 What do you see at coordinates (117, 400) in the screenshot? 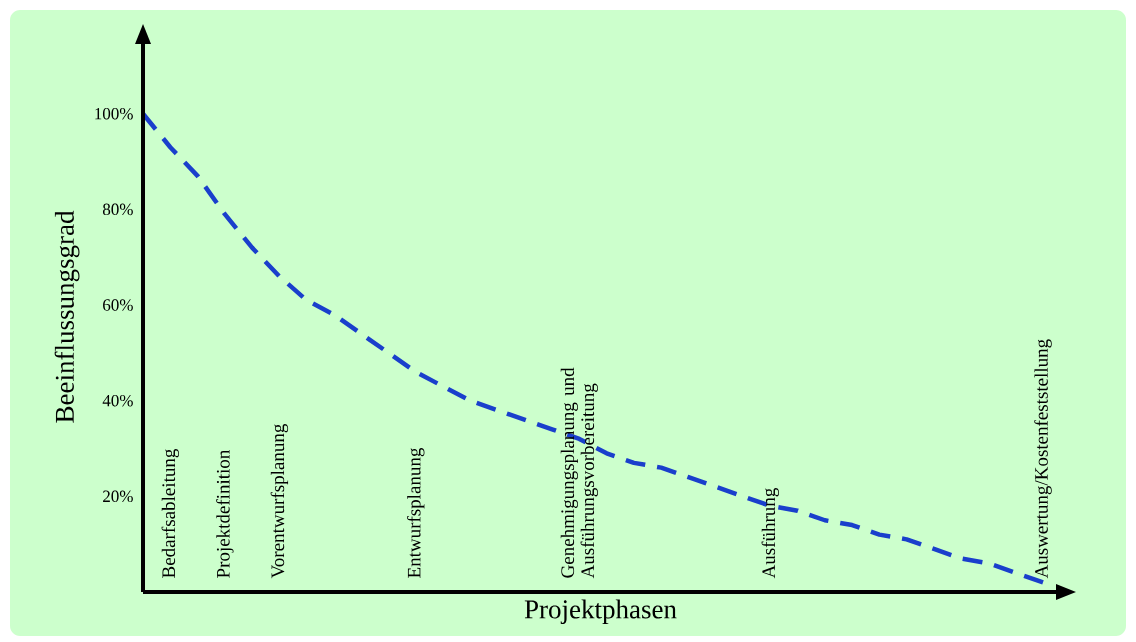
I see `y-tick-label: 40%` at bounding box center [117, 400].